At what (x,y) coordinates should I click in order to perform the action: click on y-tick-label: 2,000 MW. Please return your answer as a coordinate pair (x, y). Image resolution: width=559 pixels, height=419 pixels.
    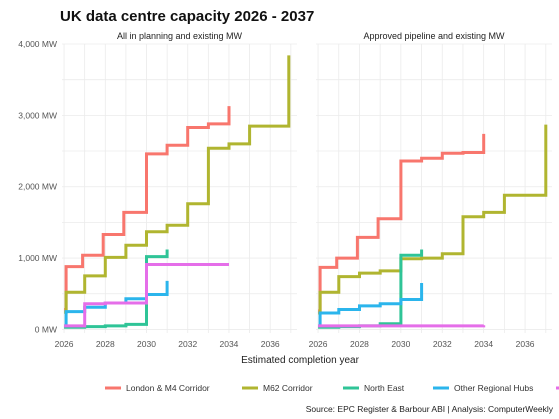
    Looking at the image, I should click on (37, 187).